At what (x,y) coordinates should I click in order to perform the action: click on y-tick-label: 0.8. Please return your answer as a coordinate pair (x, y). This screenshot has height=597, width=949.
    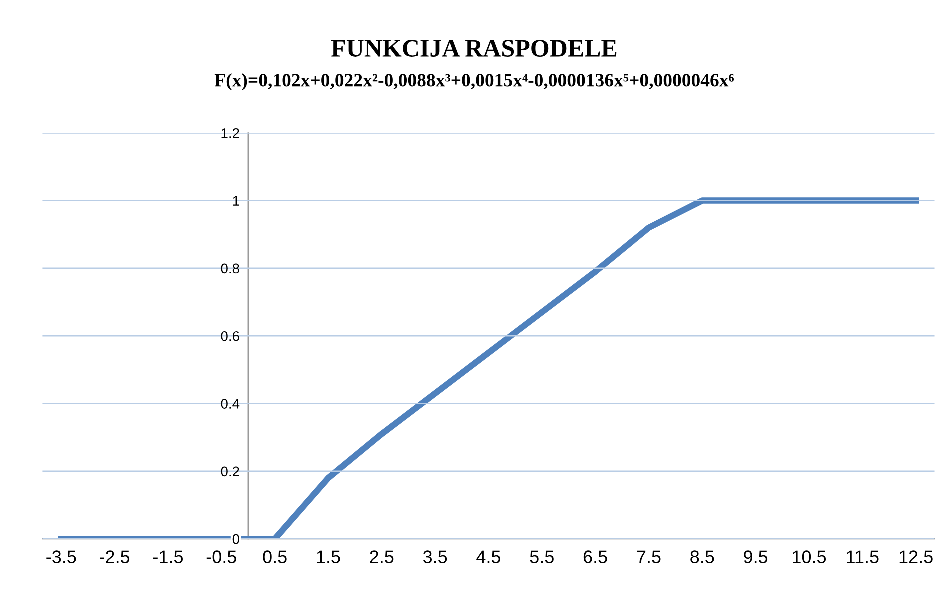
    Looking at the image, I should click on (230, 269).